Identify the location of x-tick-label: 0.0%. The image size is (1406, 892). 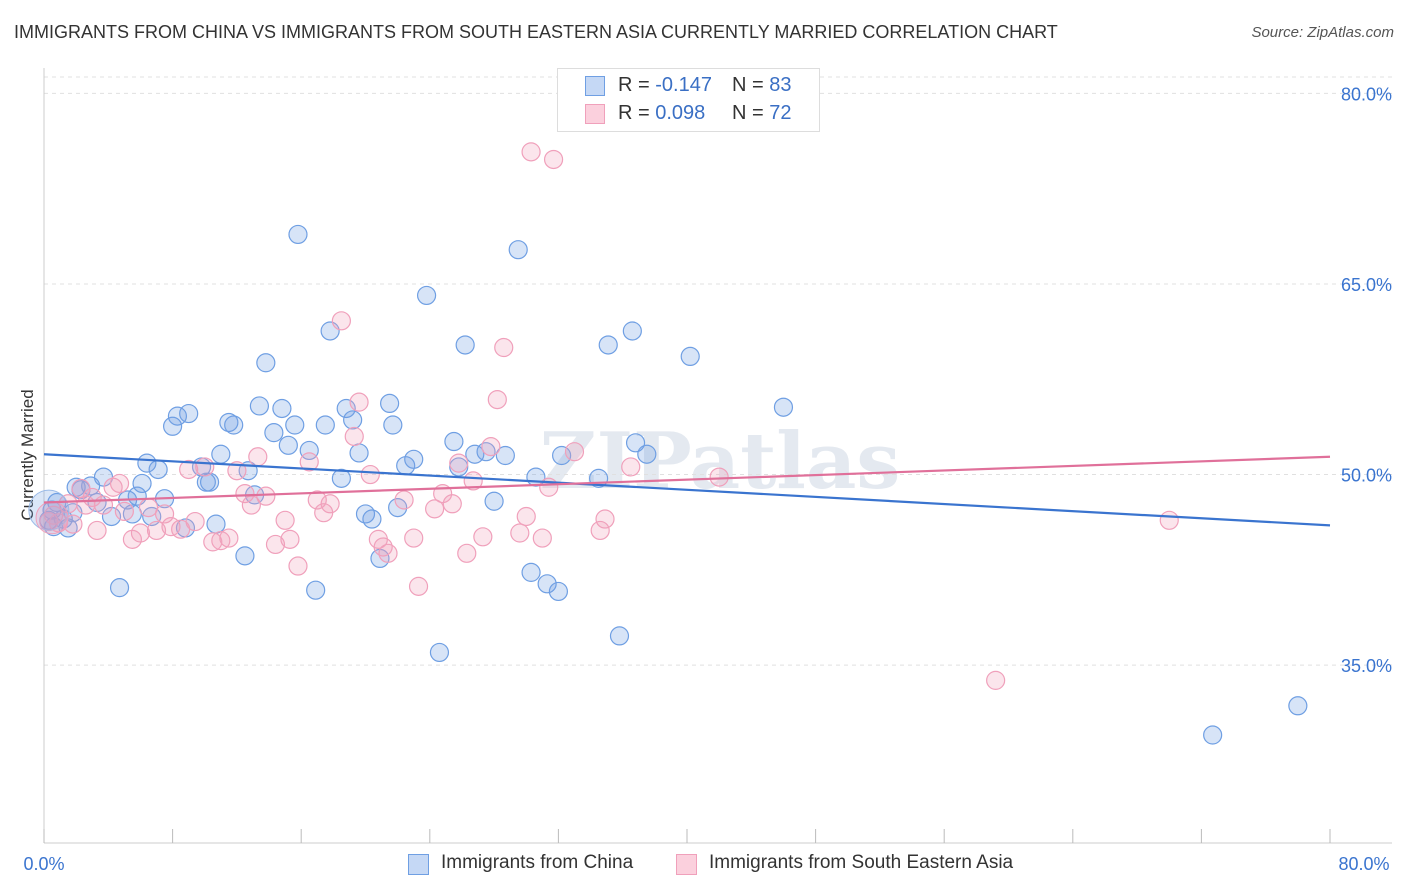
(43, 864).